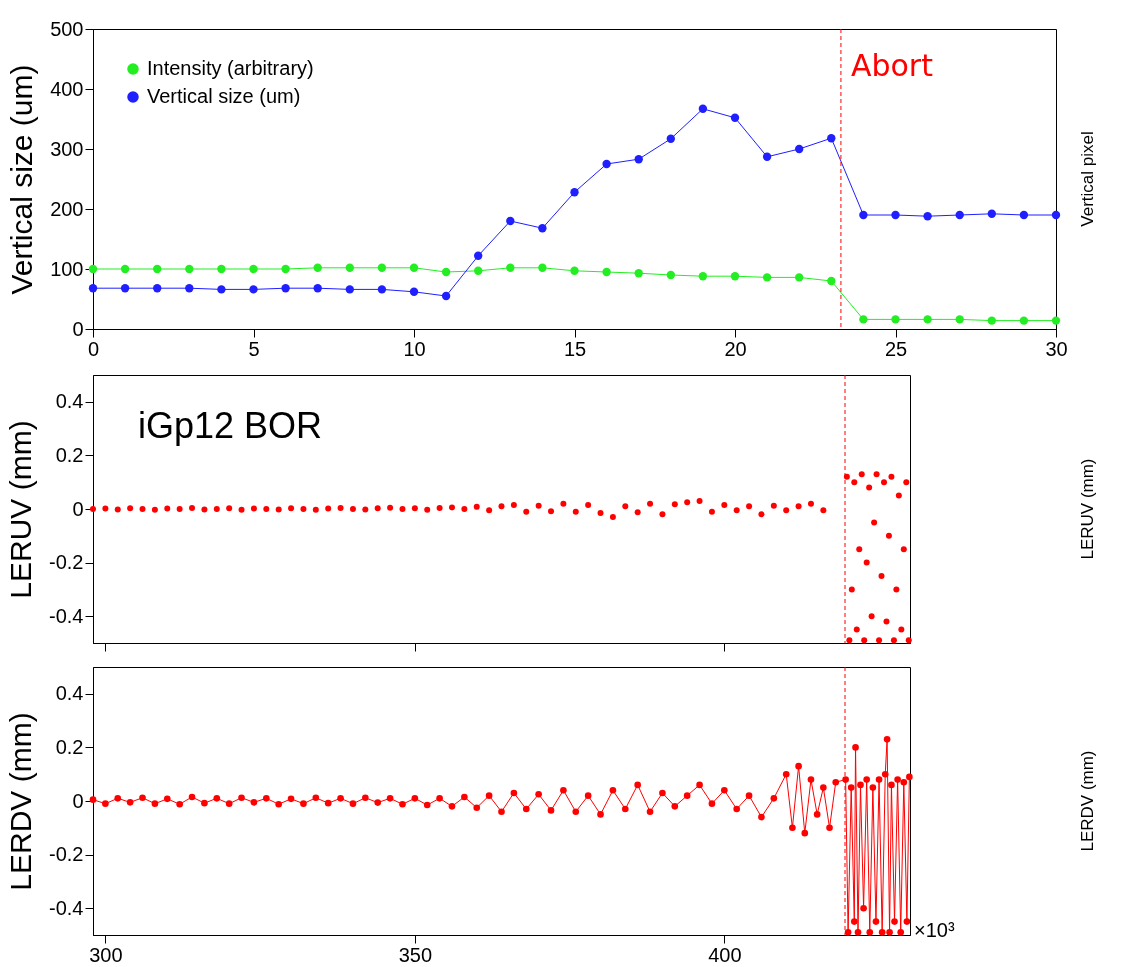  I want to click on legend-label: Vertical size (um), so click(224, 96).